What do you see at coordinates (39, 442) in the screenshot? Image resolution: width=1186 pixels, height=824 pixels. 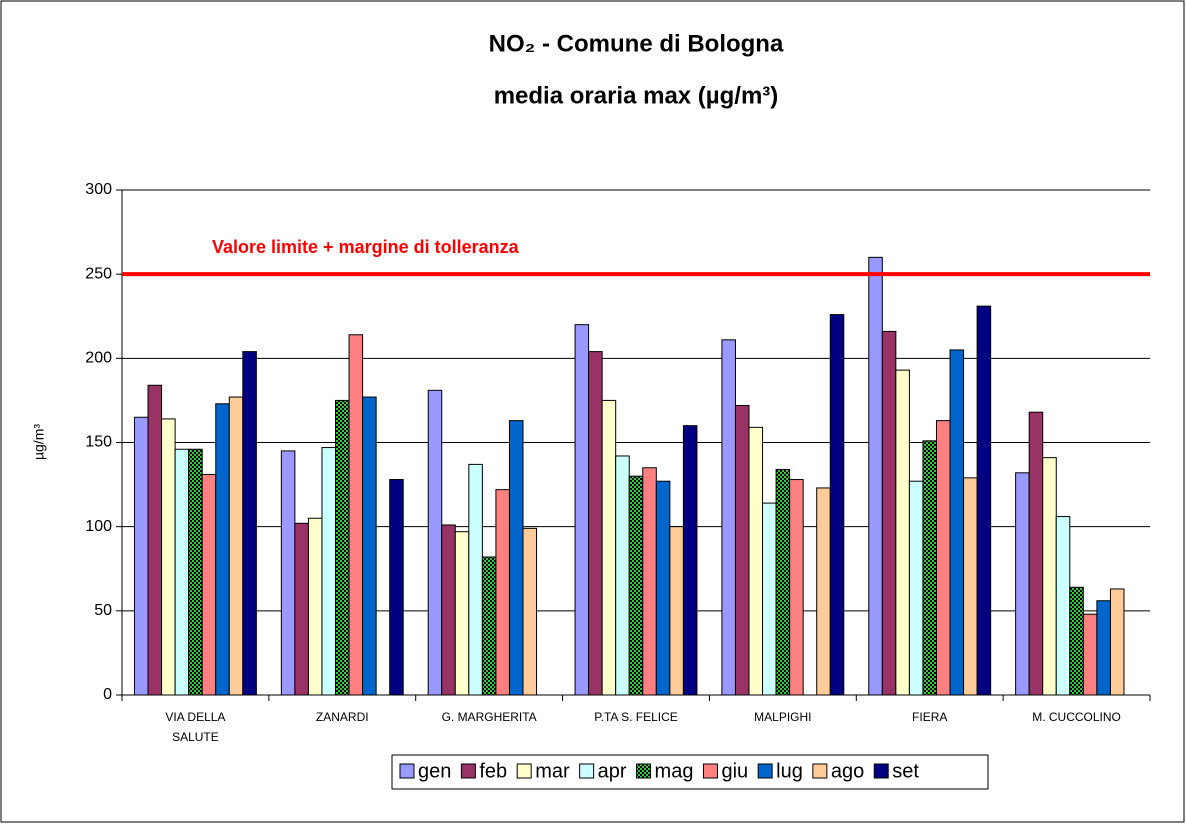 I see `y-axis-label: µg/m³` at bounding box center [39, 442].